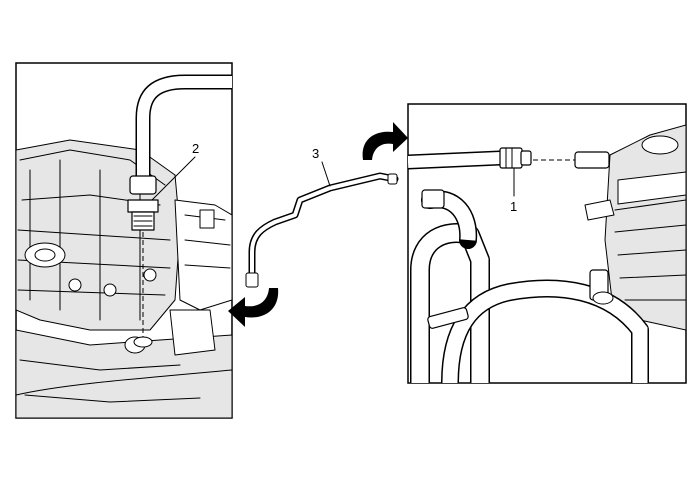 The image size is (700, 477). Describe the element at coordinates (195, 148) in the screenshot. I see `callout-2-label: 2` at that location.